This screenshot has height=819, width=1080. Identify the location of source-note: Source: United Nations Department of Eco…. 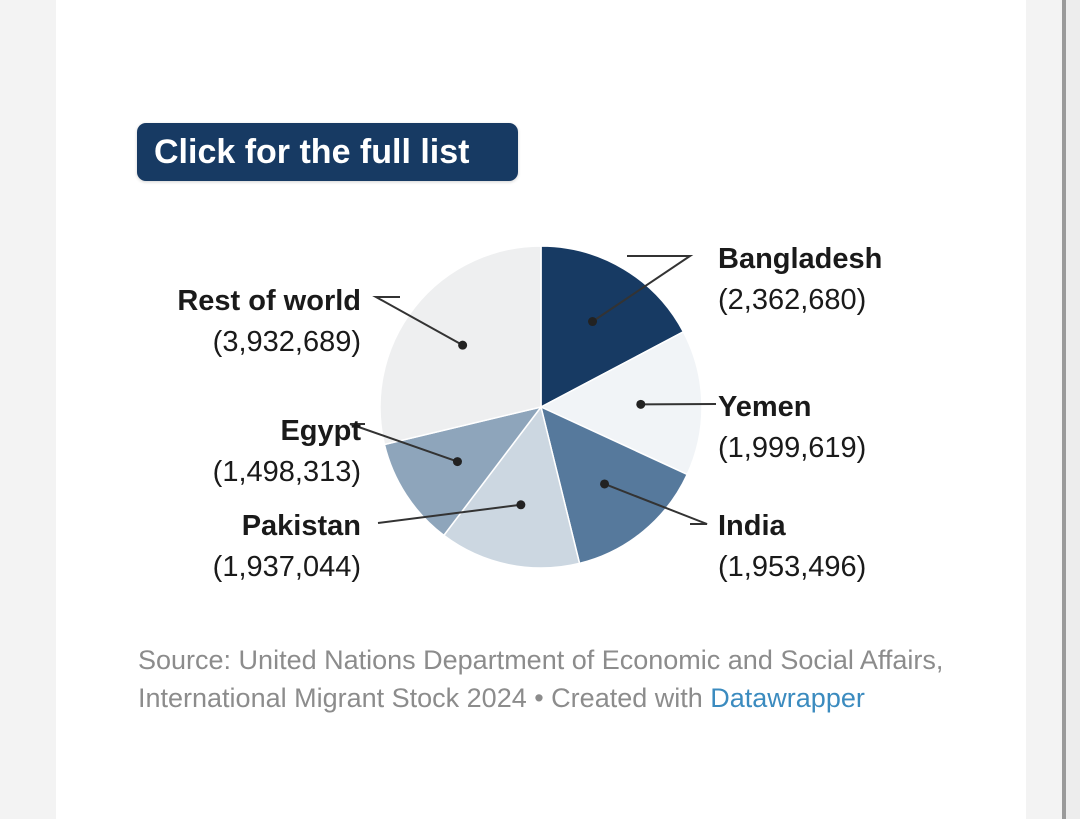
(548, 679).